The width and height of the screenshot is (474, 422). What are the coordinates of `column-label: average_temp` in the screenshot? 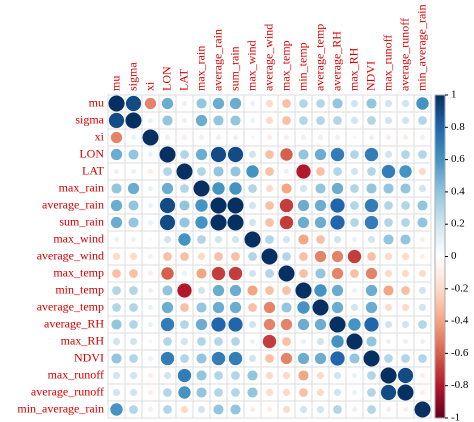 It's located at (319, 57).